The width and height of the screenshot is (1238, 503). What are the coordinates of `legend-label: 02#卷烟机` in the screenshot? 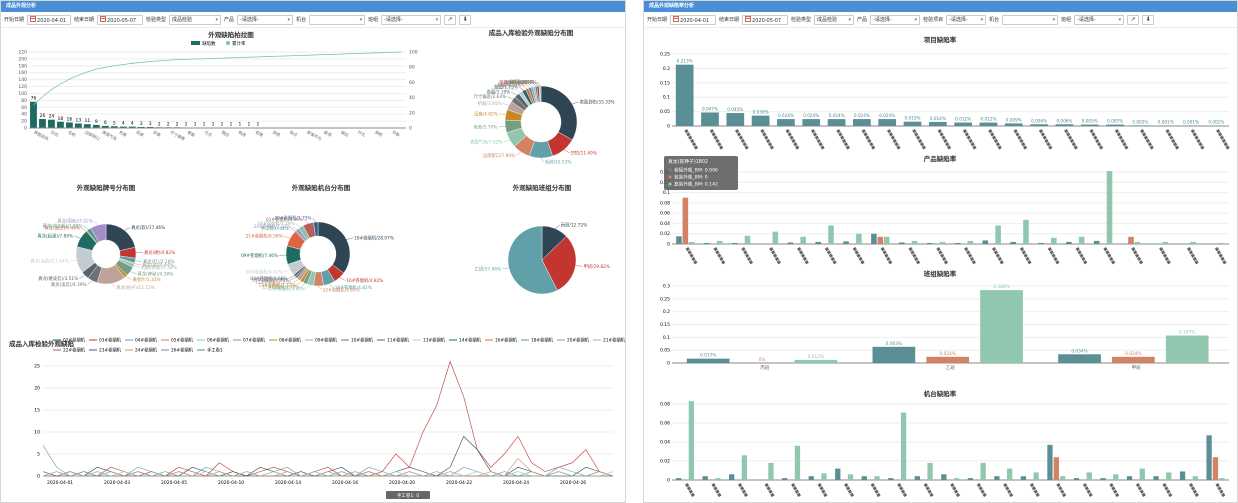 It's located at (74, 340).